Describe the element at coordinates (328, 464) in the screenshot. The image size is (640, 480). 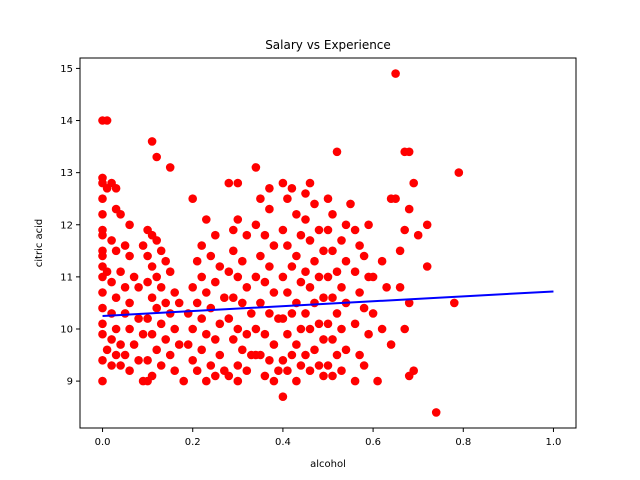
I see `x-axis-label: alcohol` at that location.